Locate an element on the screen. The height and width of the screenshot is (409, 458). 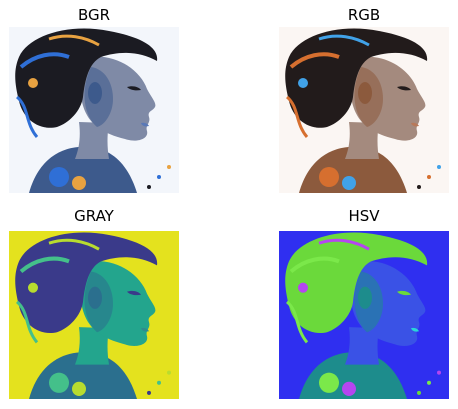
panel-title: RGB is located at coordinates (364, 15).